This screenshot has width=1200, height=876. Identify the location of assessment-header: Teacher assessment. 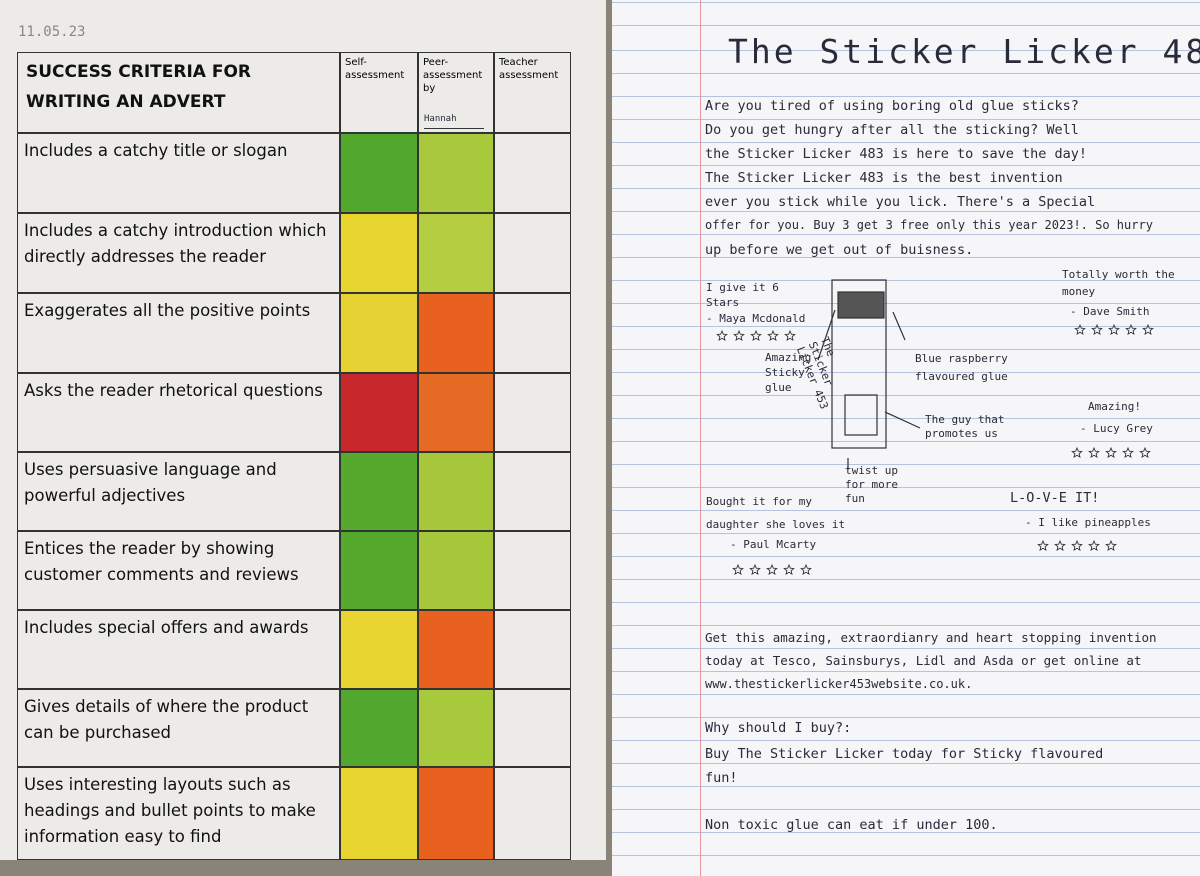
(532, 92).